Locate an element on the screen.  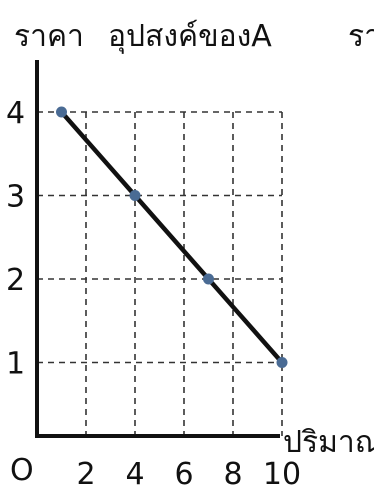
y-tick-label-1: 1 is located at coordinates (15, 364).